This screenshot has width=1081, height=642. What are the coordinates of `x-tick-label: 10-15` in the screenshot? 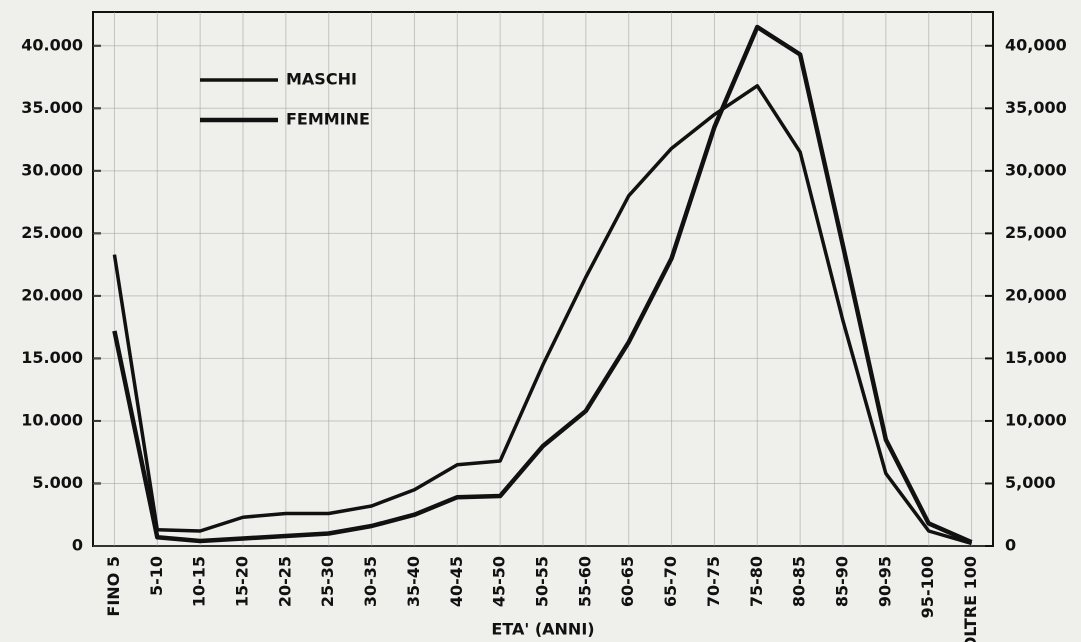 It's located at (199, 581).